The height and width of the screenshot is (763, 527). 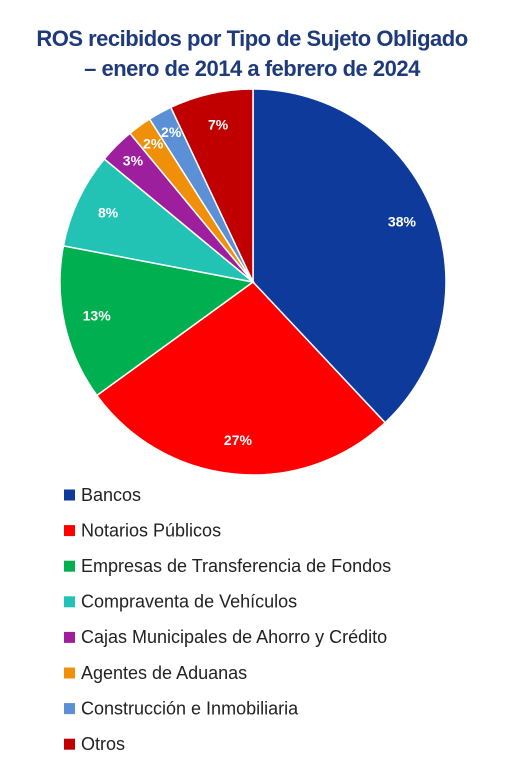 What do you see at coordinates (189, 602) in the screenshot?
I see `legend-label: Compraventa de Vehículos` at bounding box center [189, 602].